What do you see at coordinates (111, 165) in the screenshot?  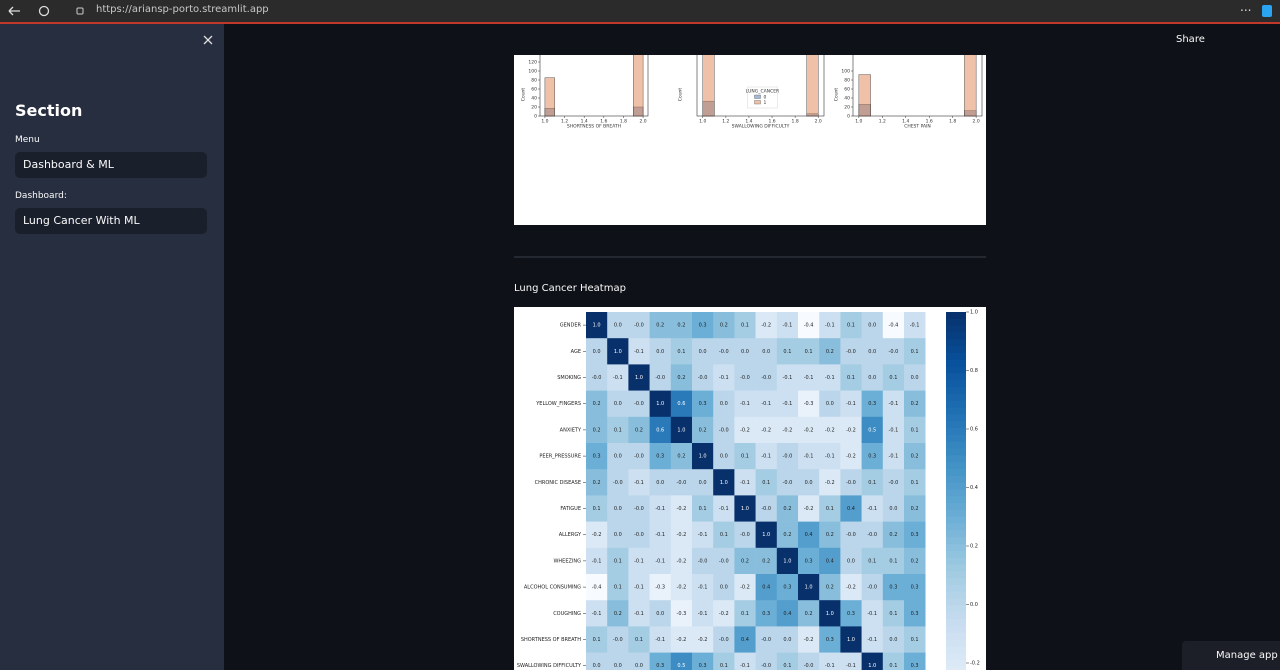 I see `menu-select: Dashboard & ML` at bounding box center [111, 165].